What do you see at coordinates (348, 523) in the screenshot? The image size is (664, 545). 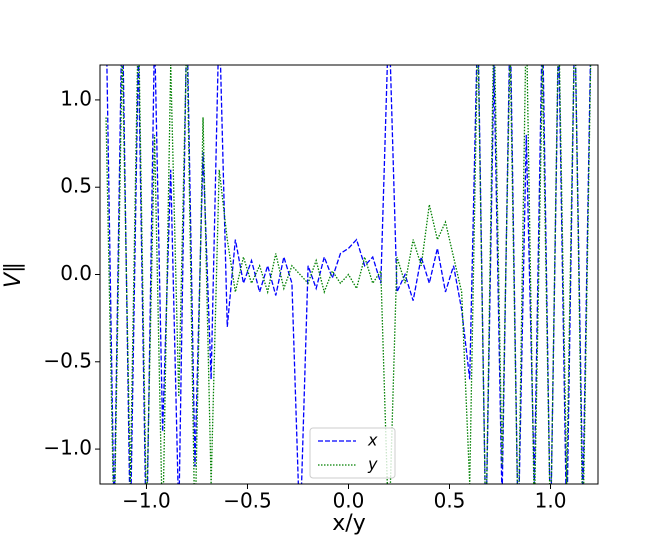 I see `x-axis-label: x/y` at bounding box center [348, 523].